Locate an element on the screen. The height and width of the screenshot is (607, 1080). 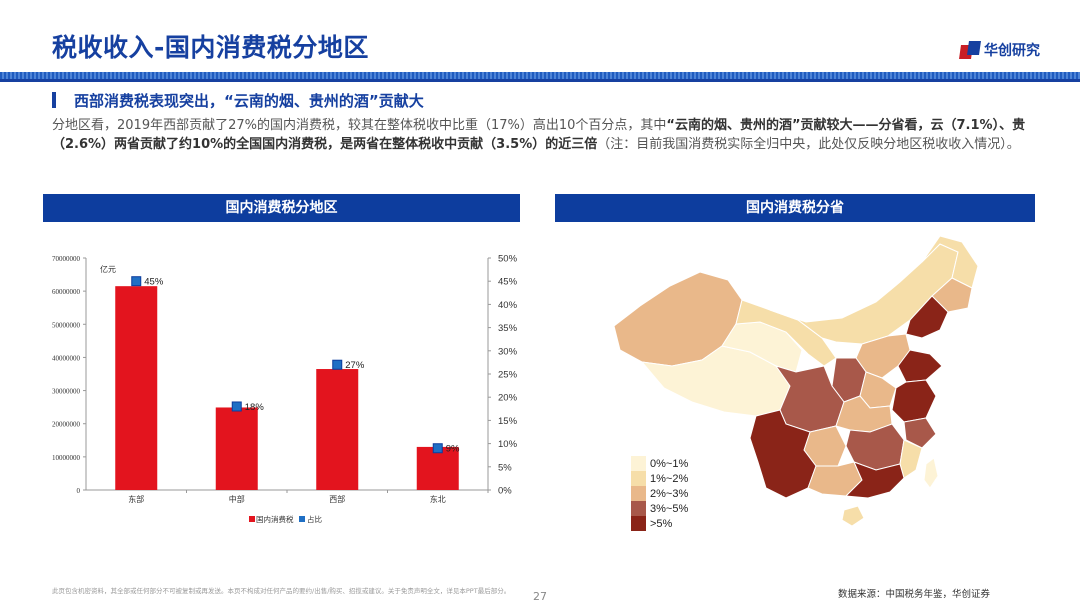
legend-swatch-bar is located at coordinates (252, 519).